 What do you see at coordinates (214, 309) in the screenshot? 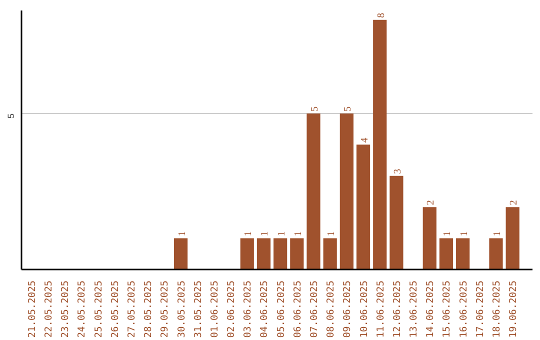
I see `x-tick-label: 01.06.2025` at bounding box center [214, 309].